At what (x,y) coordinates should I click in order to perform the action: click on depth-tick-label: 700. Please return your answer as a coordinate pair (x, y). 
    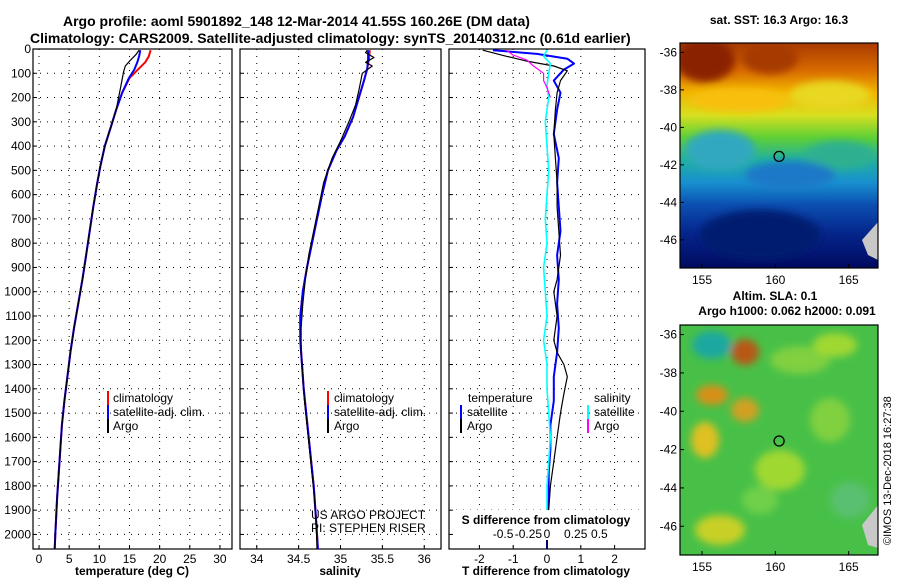
    Looking at the image, I should click on (21, 219).